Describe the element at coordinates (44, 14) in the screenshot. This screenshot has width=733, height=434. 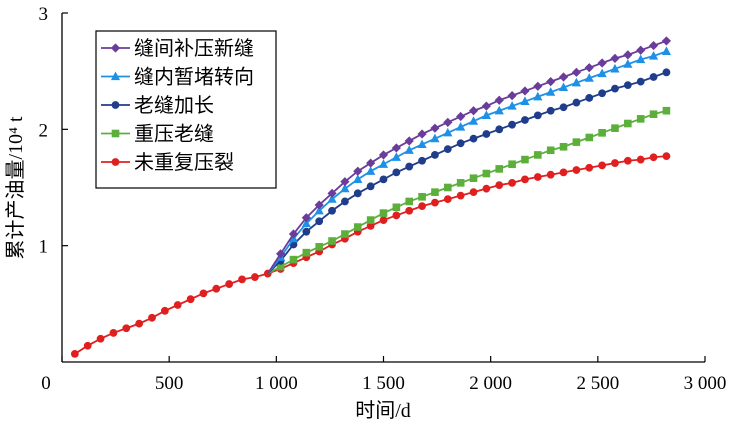
I see `y-tick-label: 3` at that location.